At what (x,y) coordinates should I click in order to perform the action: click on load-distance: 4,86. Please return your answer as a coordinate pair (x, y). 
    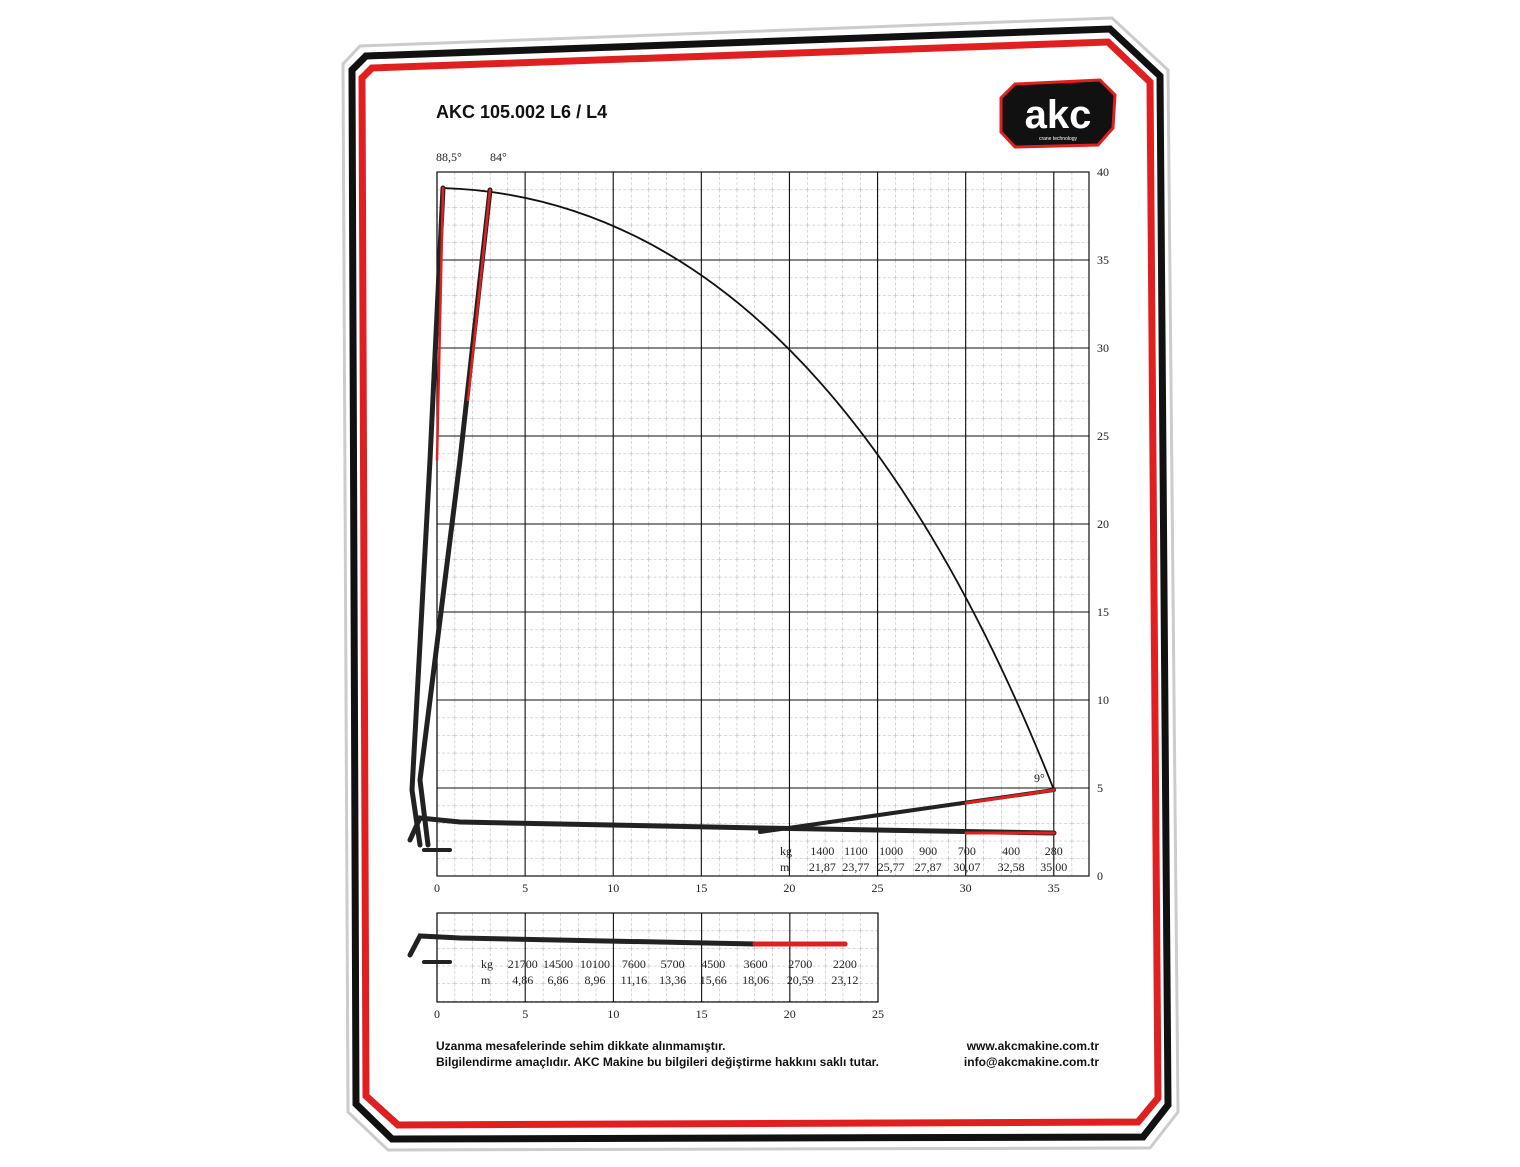
    Looking at the image, I should click on (522, 980).